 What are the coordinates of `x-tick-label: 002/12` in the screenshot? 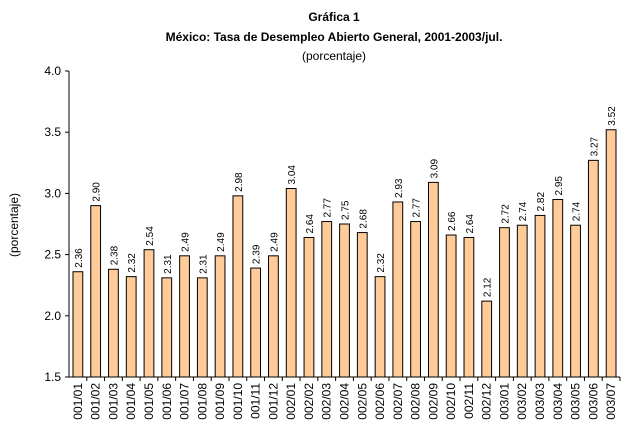 It's located at (487, 401).